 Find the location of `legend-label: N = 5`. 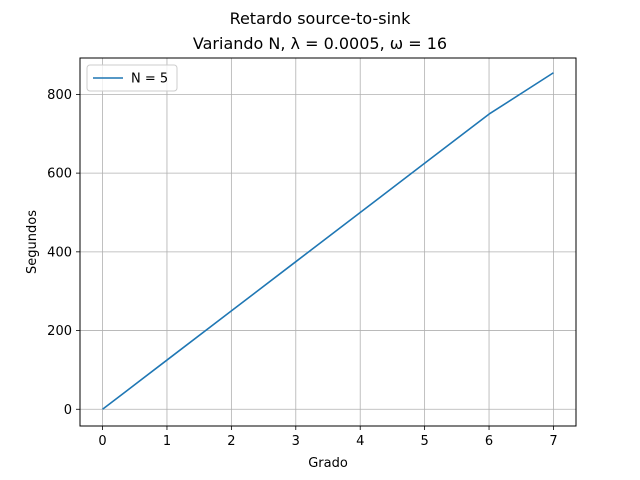

legend-label: N = 5 is located at coordinates (149, 79).